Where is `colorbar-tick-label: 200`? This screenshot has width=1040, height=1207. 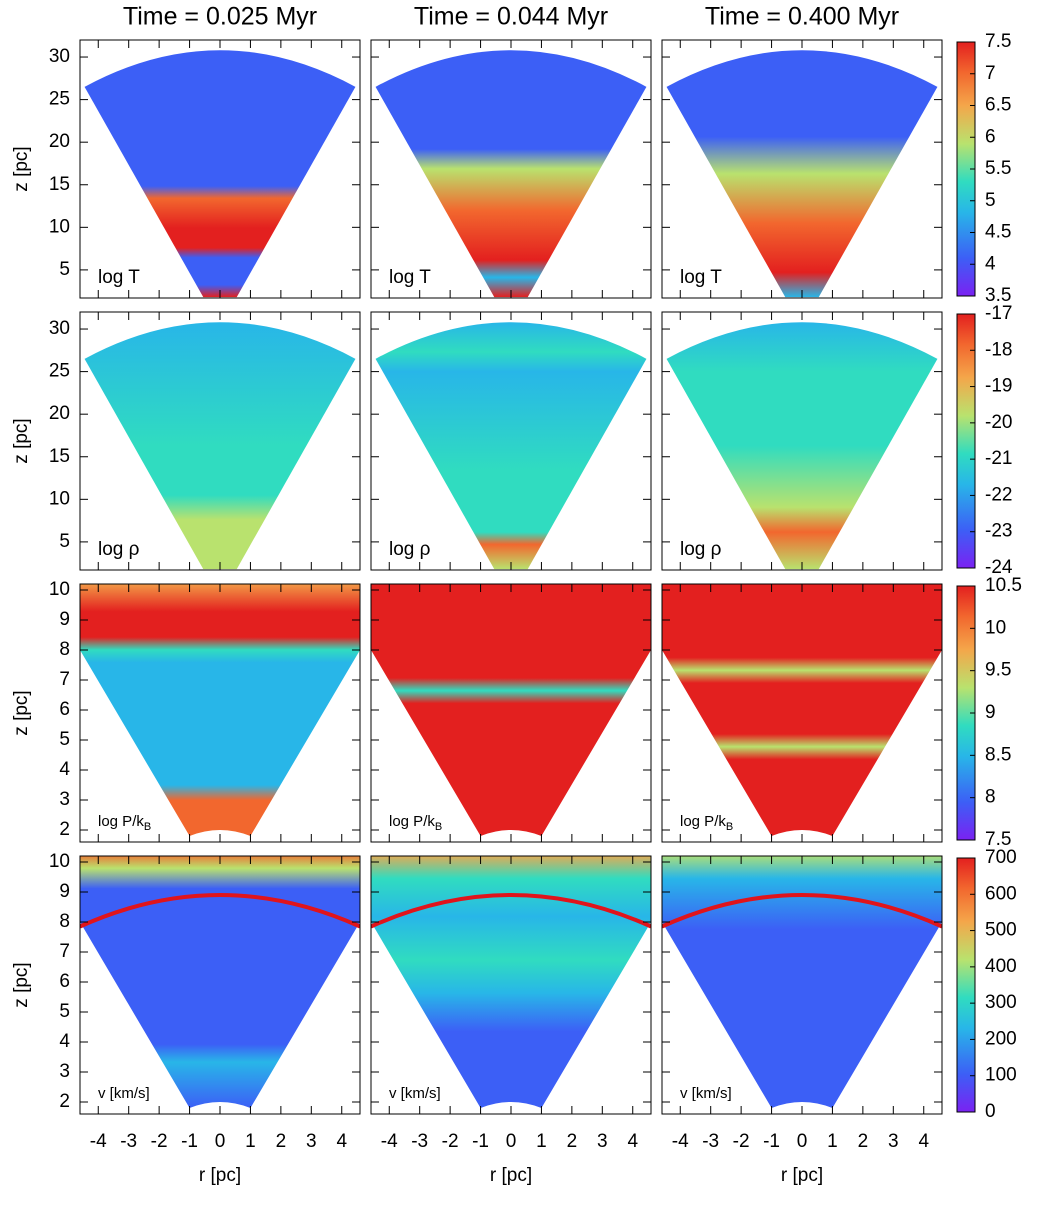
colorbar-tick-label: 200 is located at coordinates (1001, 1038).